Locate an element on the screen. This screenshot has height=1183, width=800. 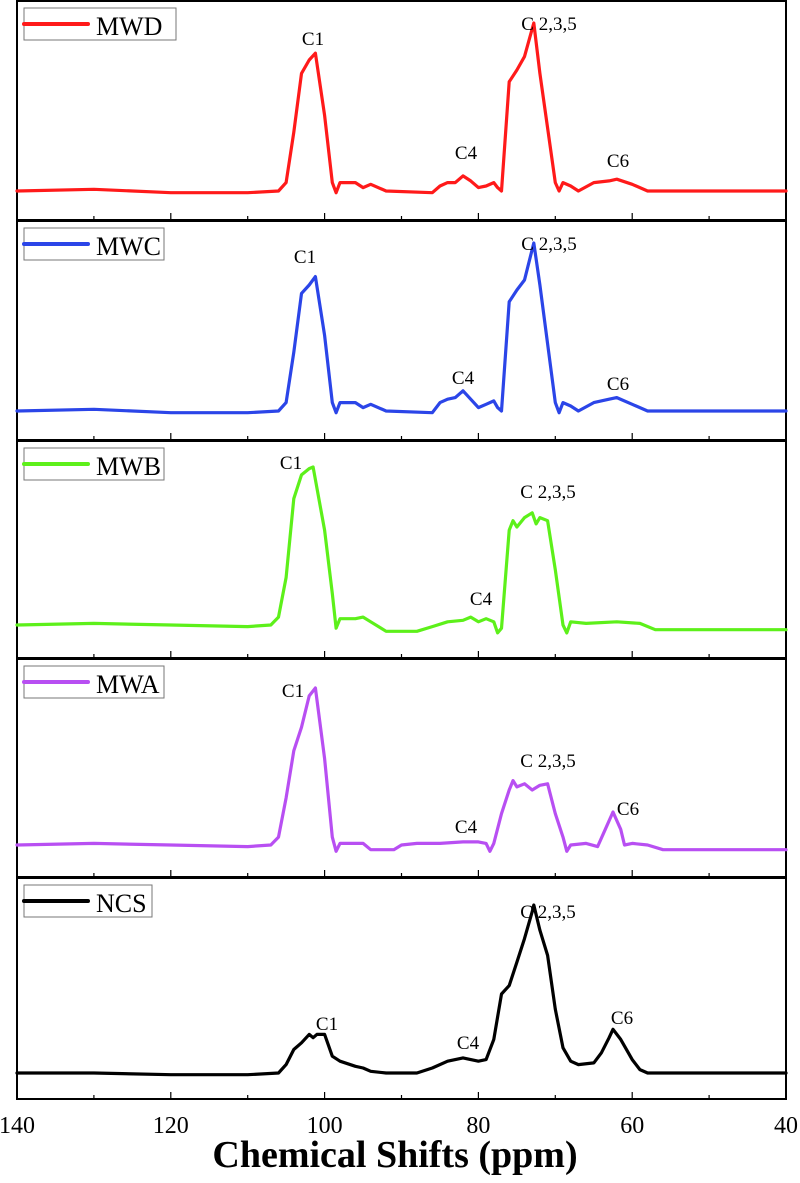
spectrum-mwb is located at coordinates (401, 550).